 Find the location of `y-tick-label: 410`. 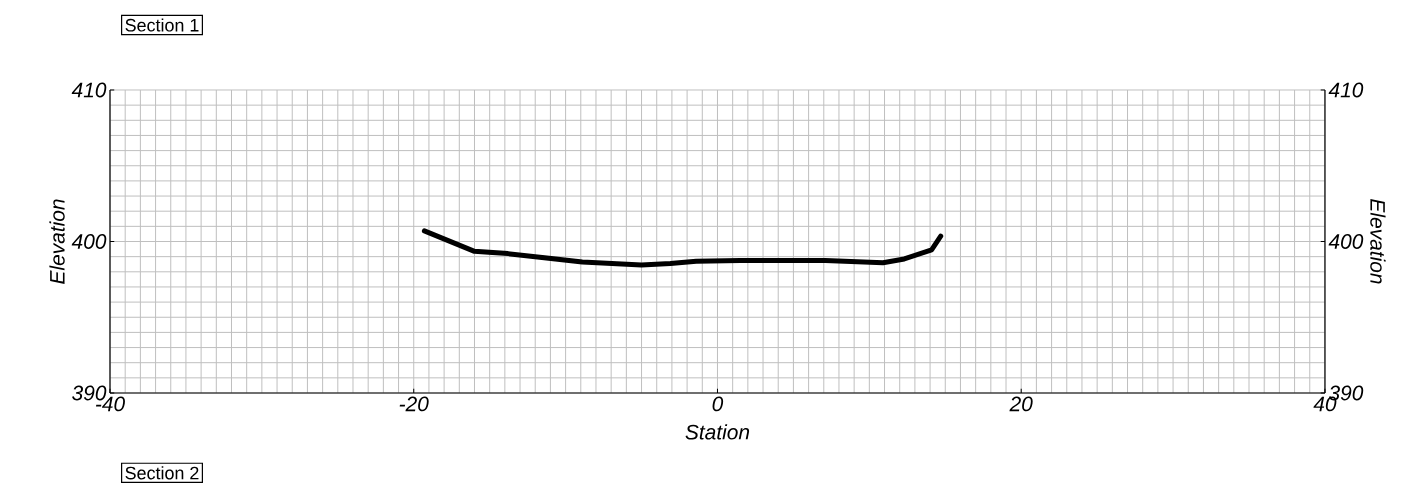

y-tick-label: 410 is located at coordinates (89, 90).